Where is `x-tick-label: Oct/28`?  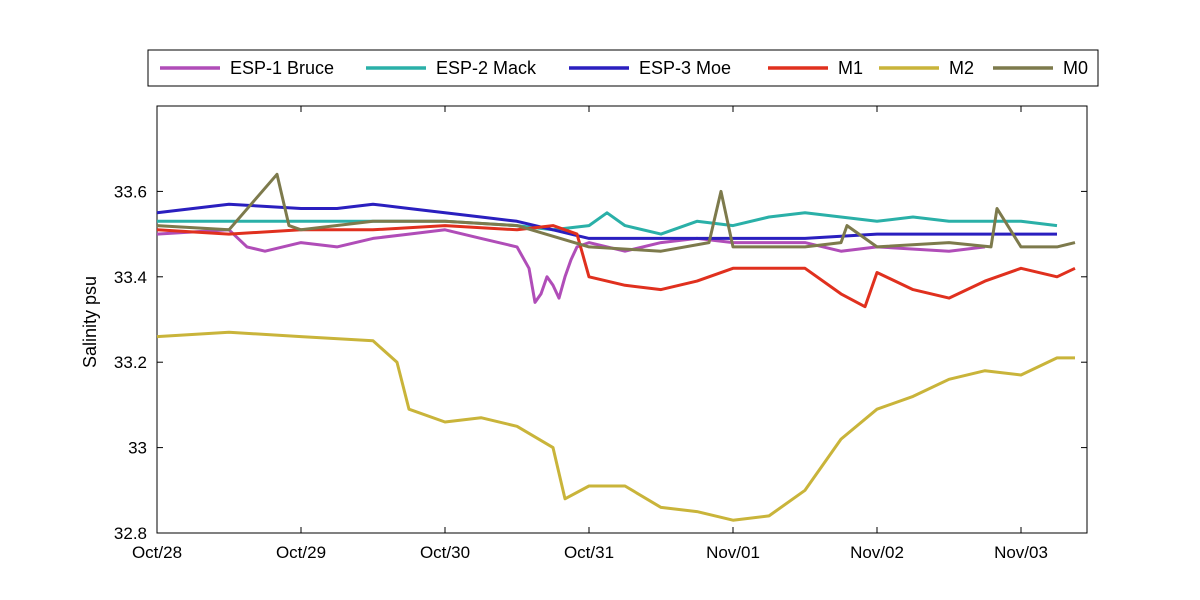 x-tick-label: Oct/28 is located at coordinates (157, 552).